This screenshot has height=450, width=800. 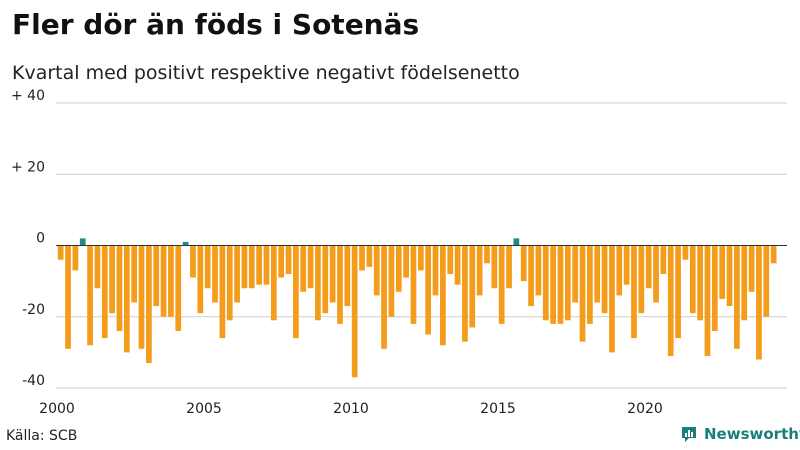 I want to click on source-note: Källa: SCB, so click(x=42, y=436).